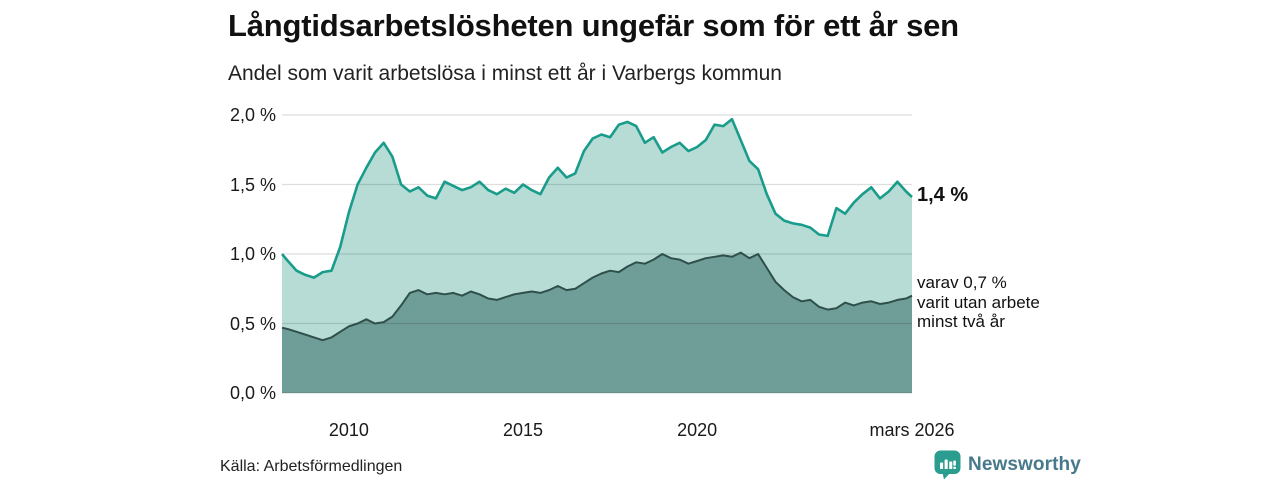 The height and width of the screenshot is (480, 1280). I want to click on y-axis-label: 1,5 %, so click(252, 184).